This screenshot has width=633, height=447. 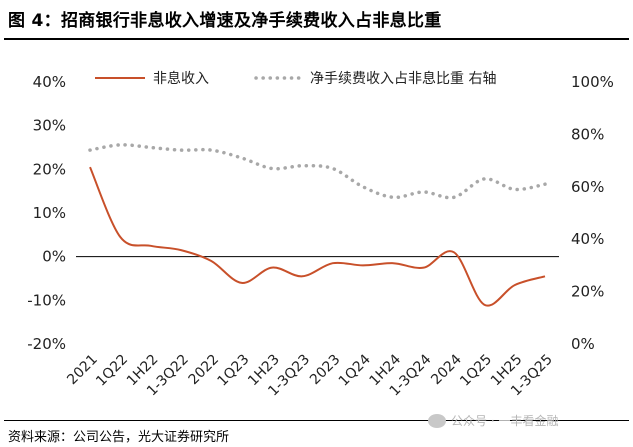 I want to click on right-tick-label: 100%, so click(x=592, y=82).